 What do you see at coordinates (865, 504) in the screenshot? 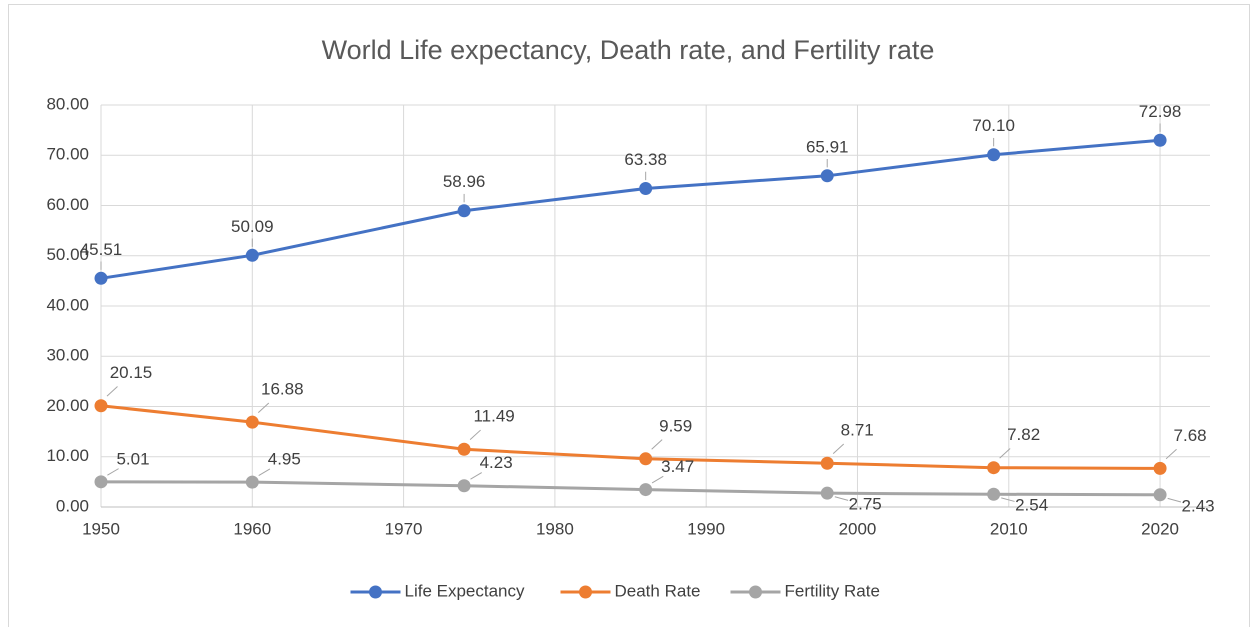
I see `data-label: 2.75` at bounding box center [865, 504].